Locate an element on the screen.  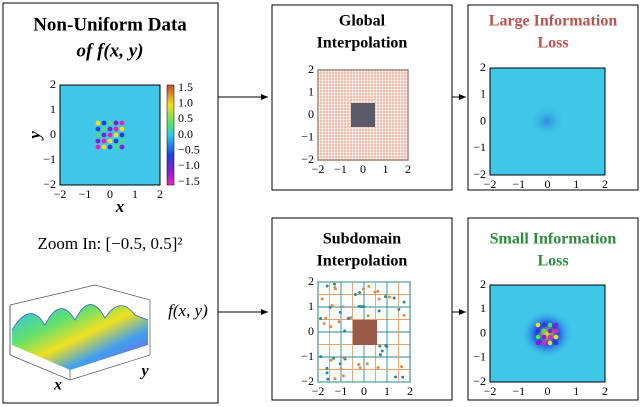
subdomain-panel is located at coordinates (362, 309).